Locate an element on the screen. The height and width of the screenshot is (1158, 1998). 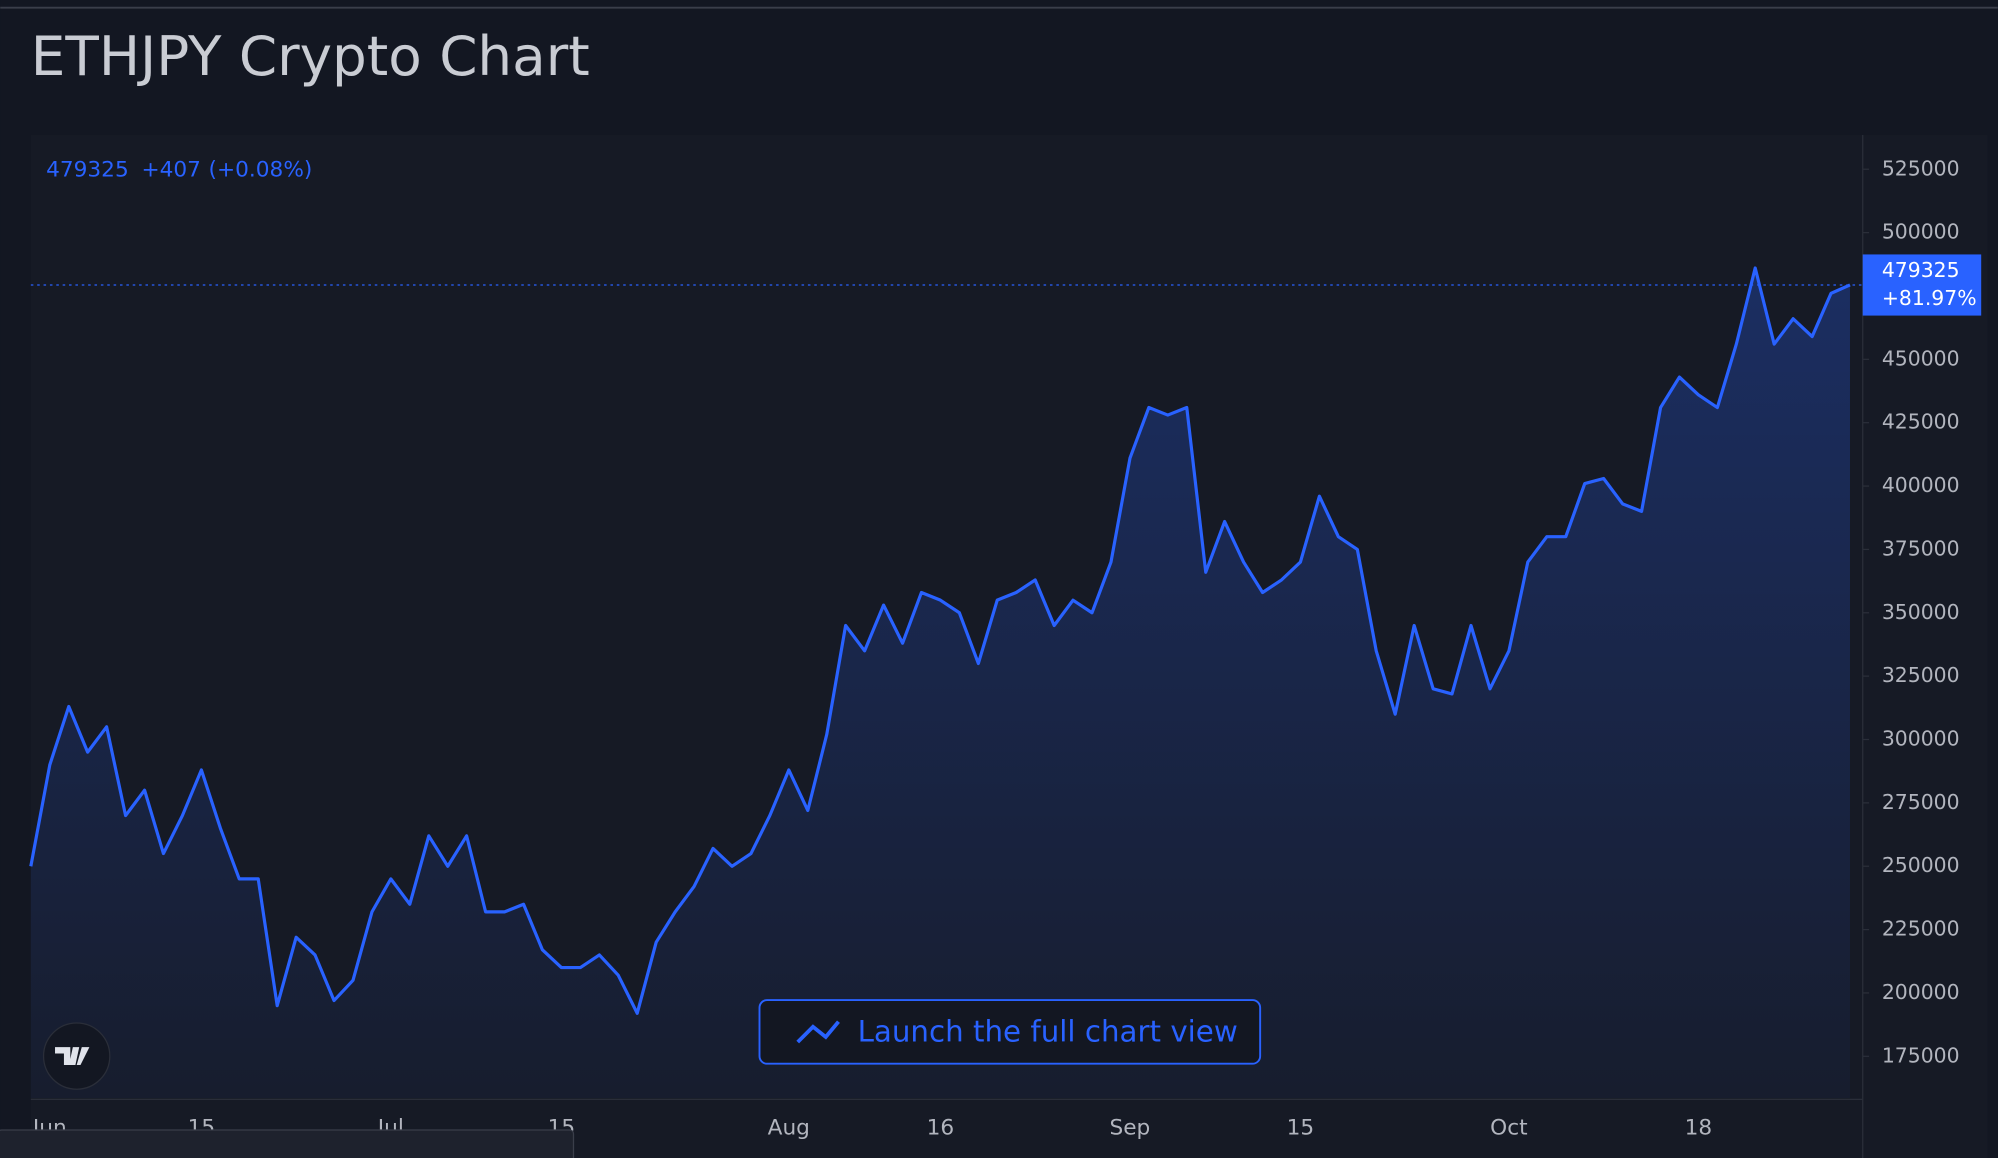
y-tick-label: 300000 is located at coordinates (1921, 739).